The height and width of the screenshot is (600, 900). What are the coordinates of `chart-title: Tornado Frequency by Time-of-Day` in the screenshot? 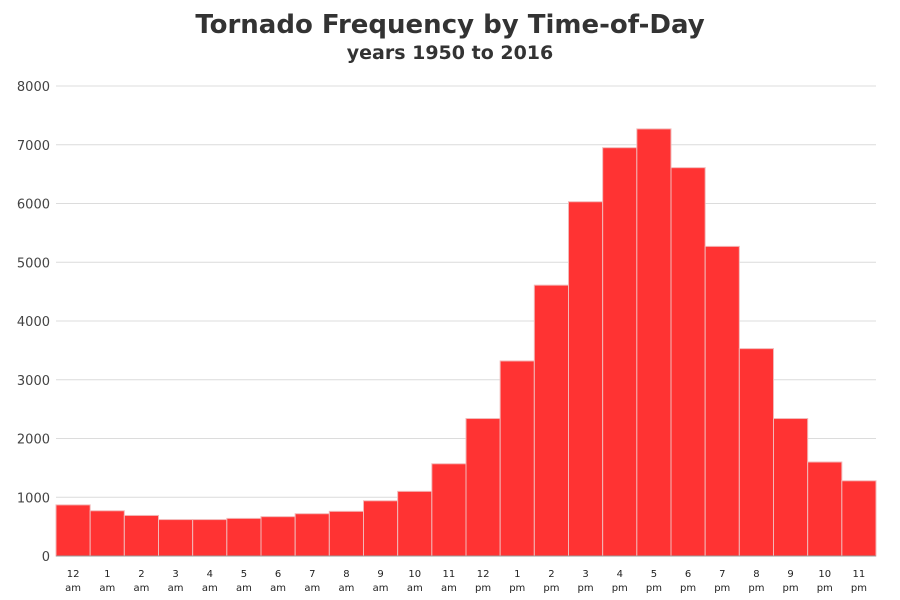 It's located at (449, 25).